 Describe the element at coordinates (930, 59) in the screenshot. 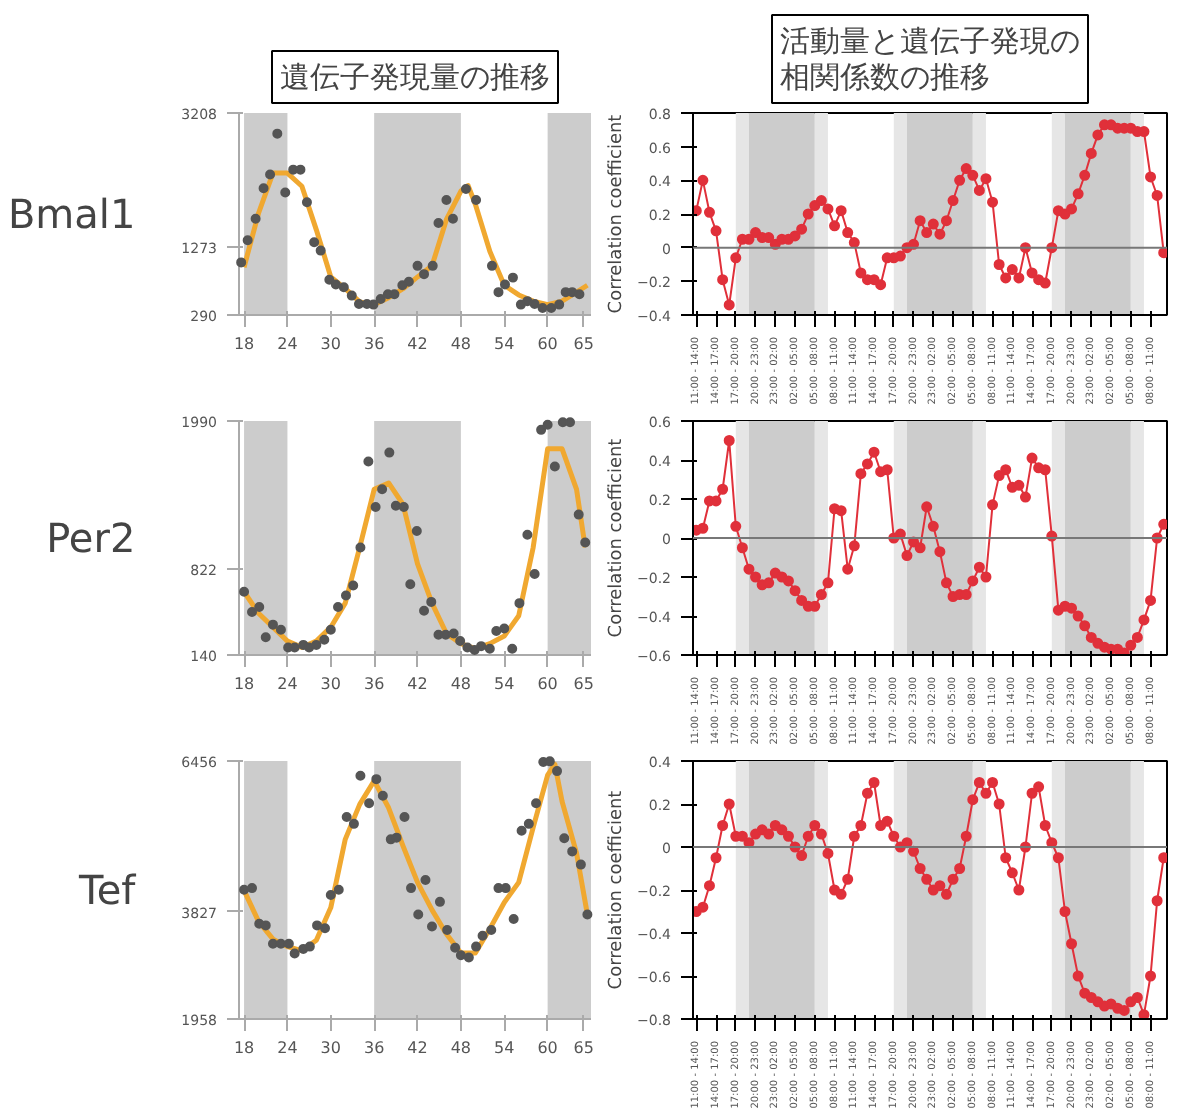

I see `chart-title: 活動量と遺伝子発現の相関係数の推移` at that location.